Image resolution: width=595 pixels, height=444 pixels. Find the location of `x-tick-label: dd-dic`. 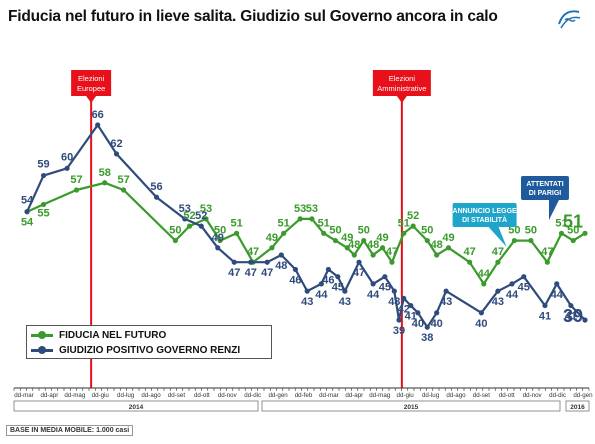

x-tick-label: dd-dic is located at coordinates (252, 395).